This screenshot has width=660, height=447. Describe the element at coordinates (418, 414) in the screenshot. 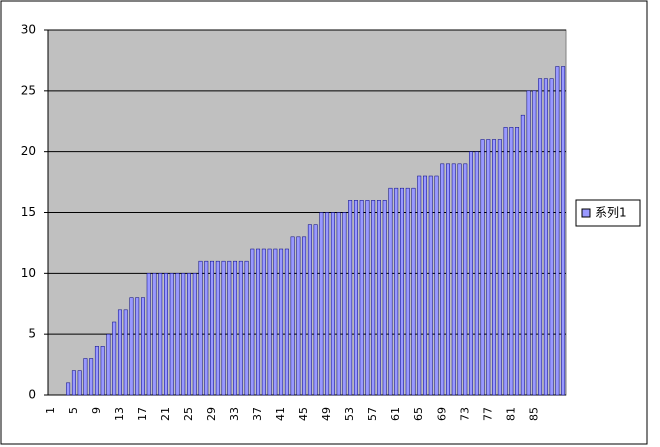

I see `x-tick-label: 65` at that location.